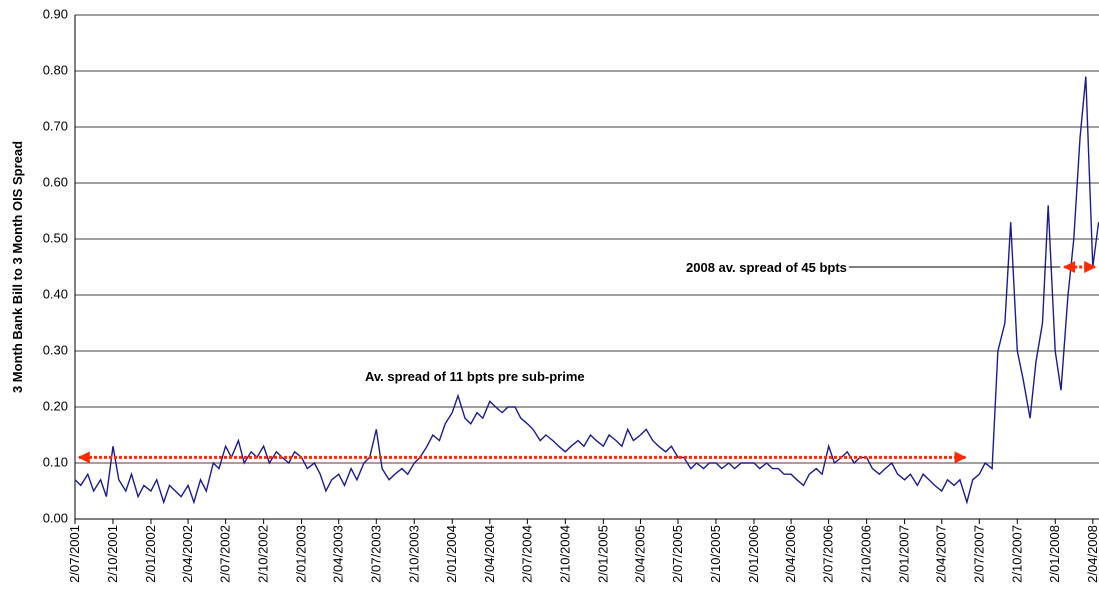 Image resolution: width=1099 pixels, height=606 pixels. Describe the element at coordinates (55, 405) in the screenshot. I see `y-tick-label: 0.20` at that location.